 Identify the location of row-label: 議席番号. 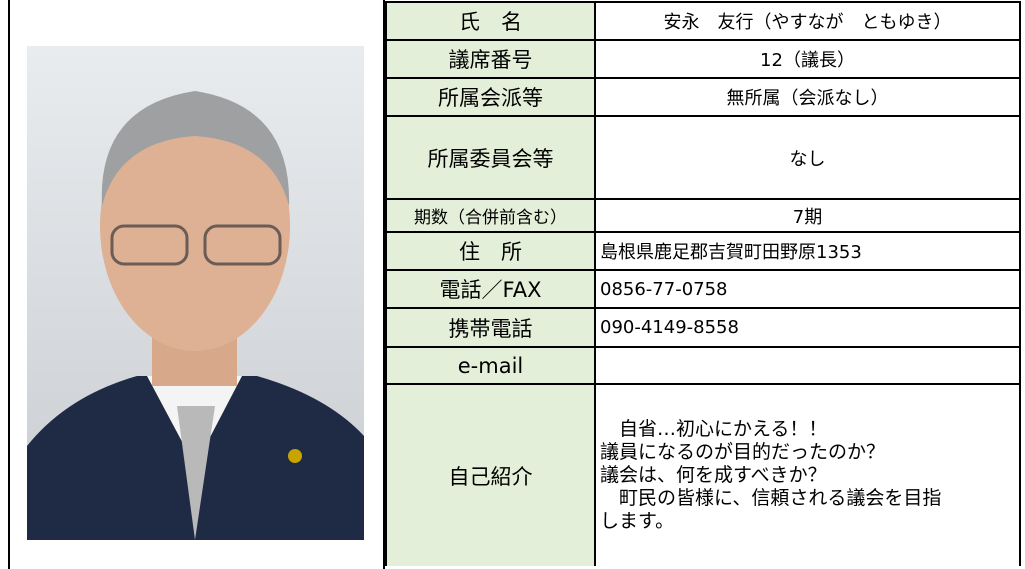
(490, 59).